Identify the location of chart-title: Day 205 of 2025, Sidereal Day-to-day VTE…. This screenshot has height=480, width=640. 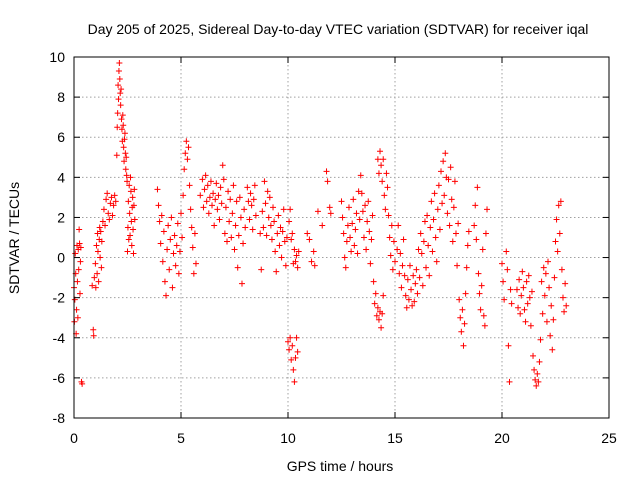
(338, 29).